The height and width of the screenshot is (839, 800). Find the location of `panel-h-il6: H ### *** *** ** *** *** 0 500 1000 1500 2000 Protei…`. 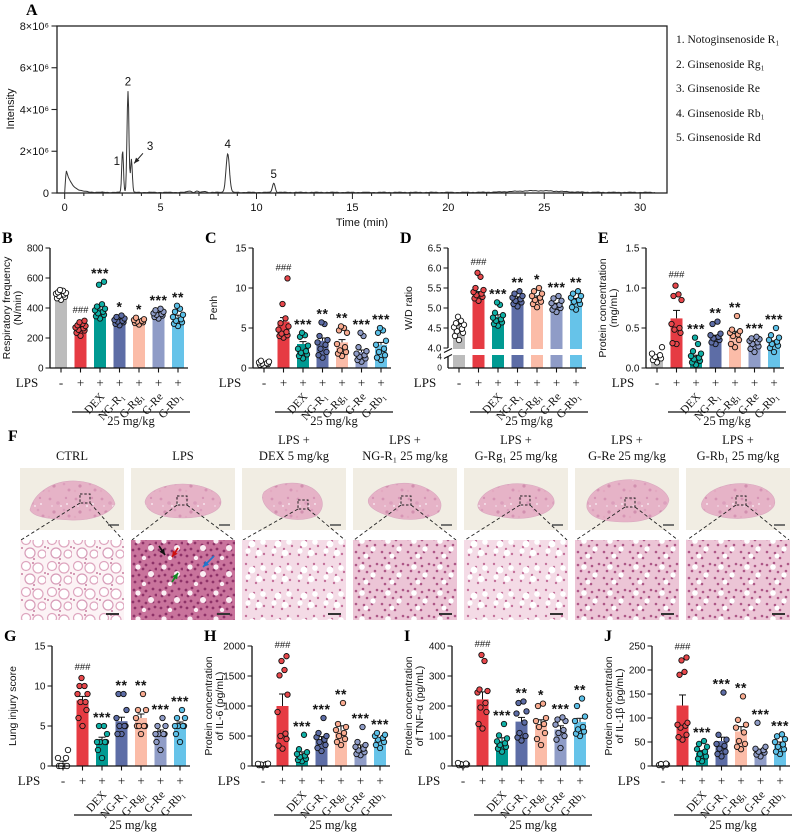

panel-h-il6: H ### *** *** ** *** *** 0 500 1000 1500 2000 Protei… is located at coordinates (301, 733).